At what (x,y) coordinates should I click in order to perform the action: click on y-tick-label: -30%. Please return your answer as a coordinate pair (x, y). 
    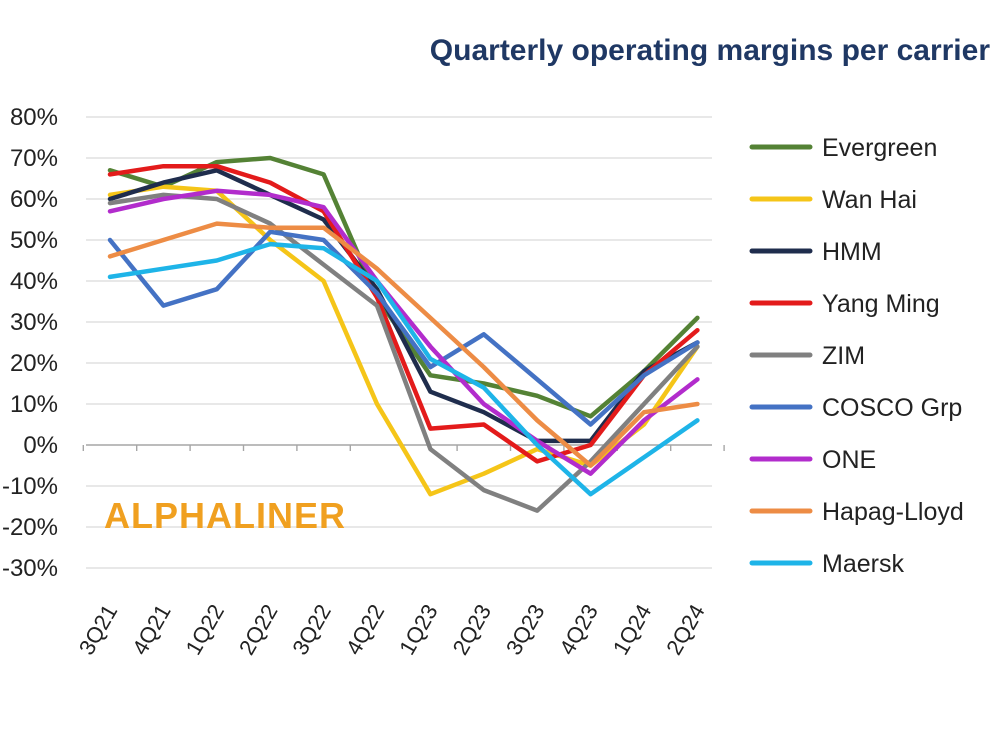
    Looking at the image, I should click on (30, 568).